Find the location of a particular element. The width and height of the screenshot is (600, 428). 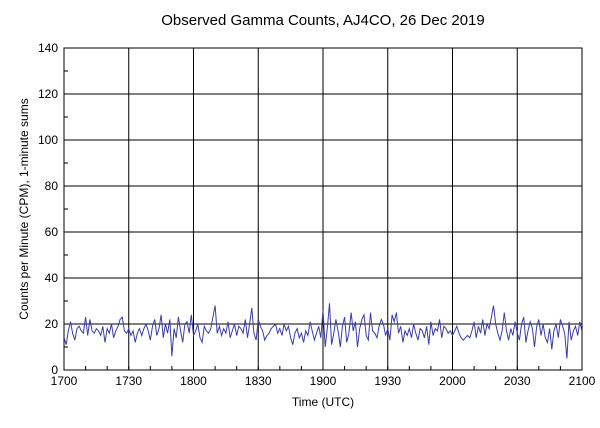

x-tick-label: 1700 is located at coordinates (64, 381).